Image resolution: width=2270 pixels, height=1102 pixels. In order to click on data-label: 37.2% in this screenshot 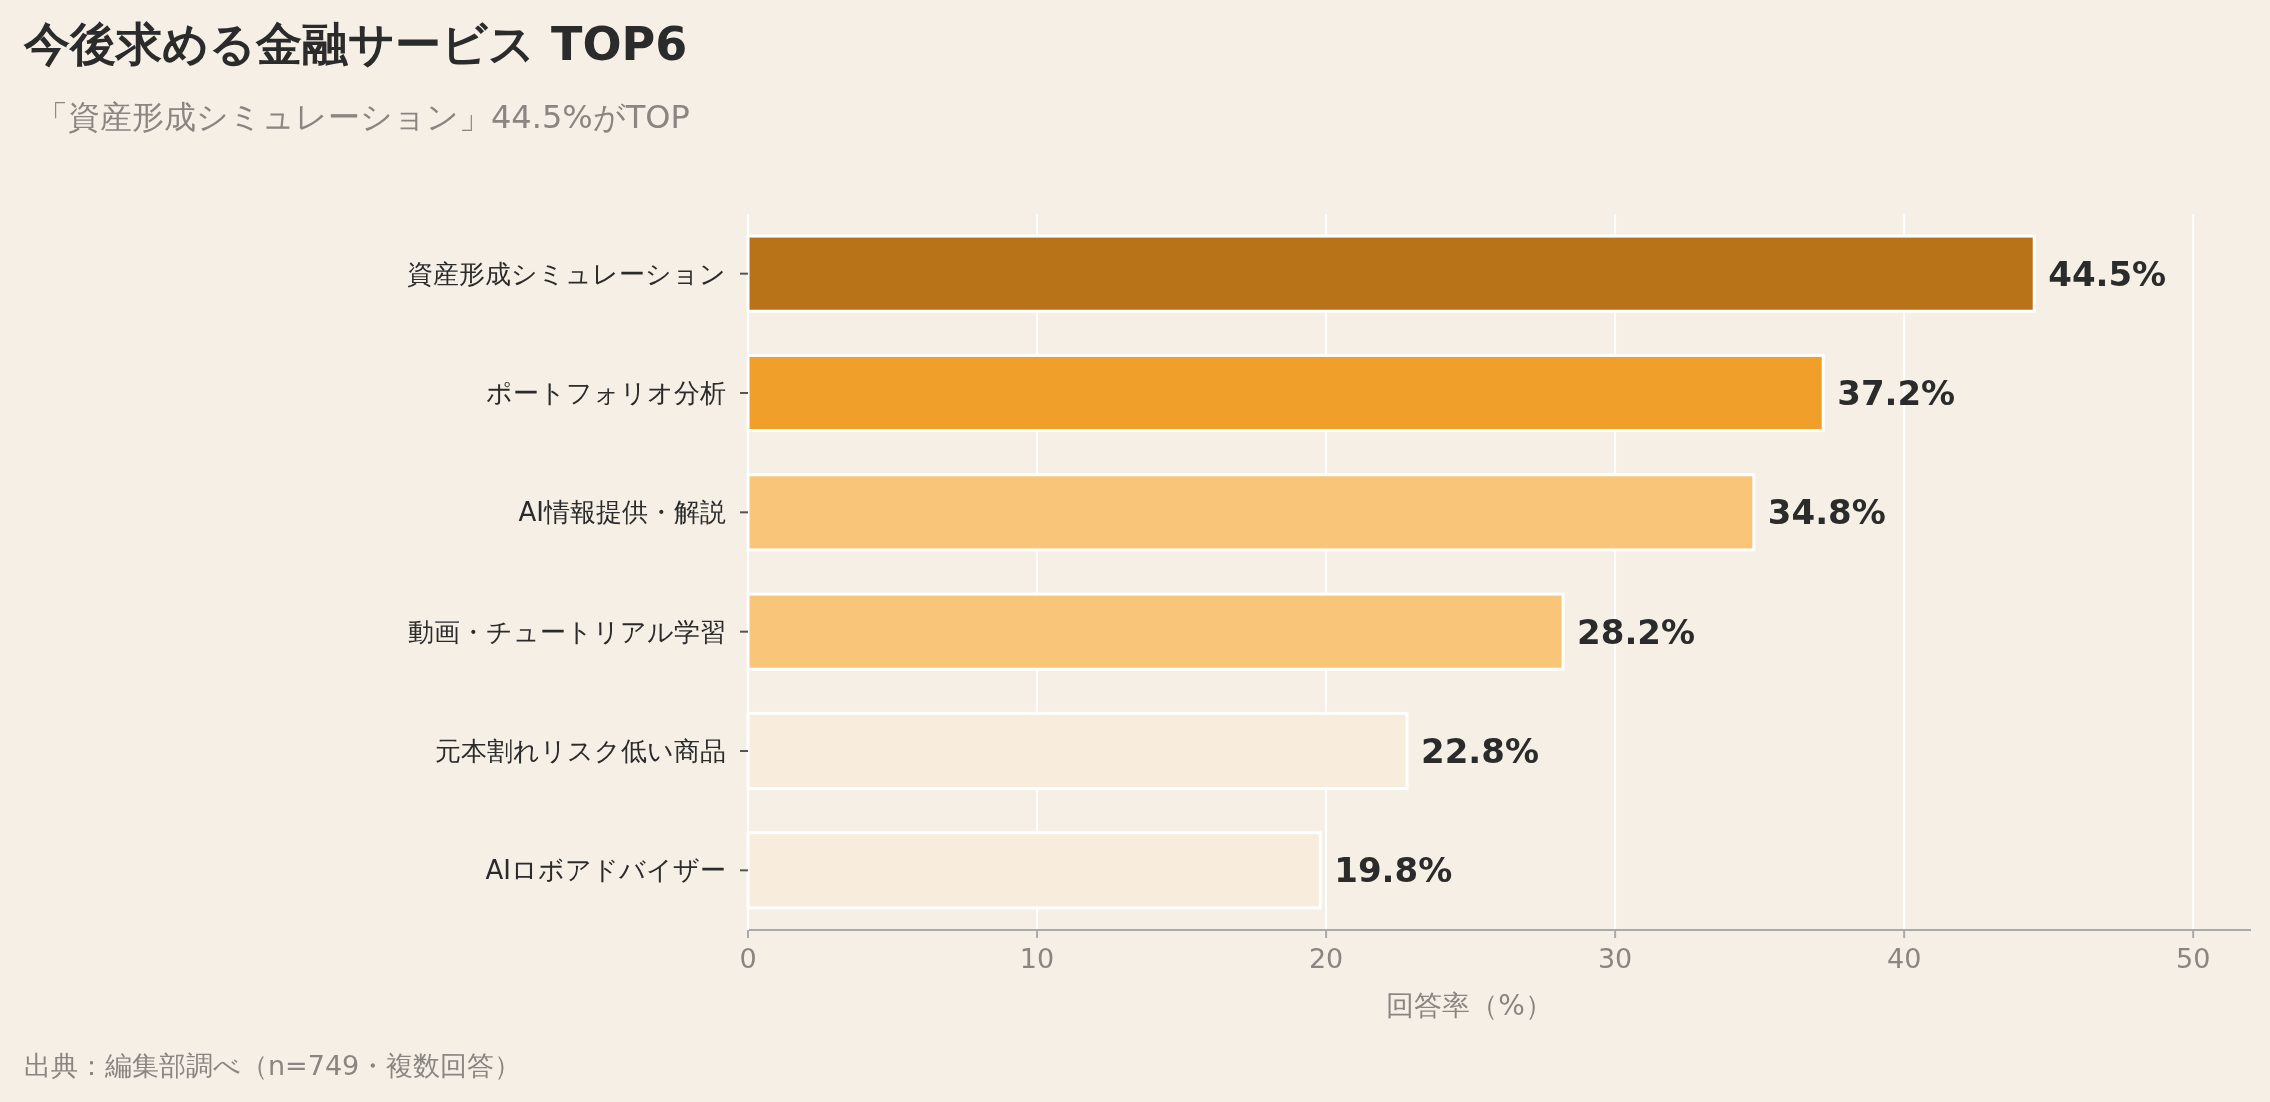, I will do `click(1896, 393)`.